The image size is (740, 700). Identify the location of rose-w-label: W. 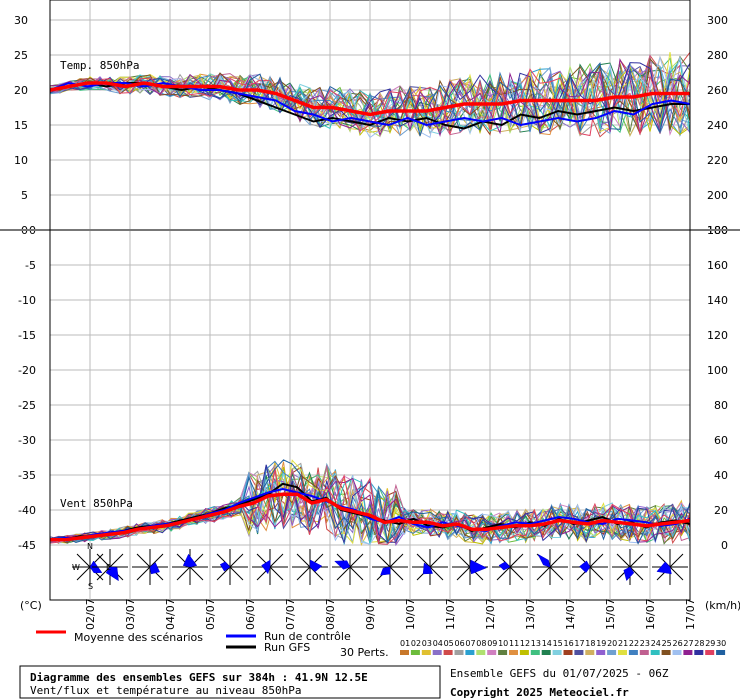
(76, 567).